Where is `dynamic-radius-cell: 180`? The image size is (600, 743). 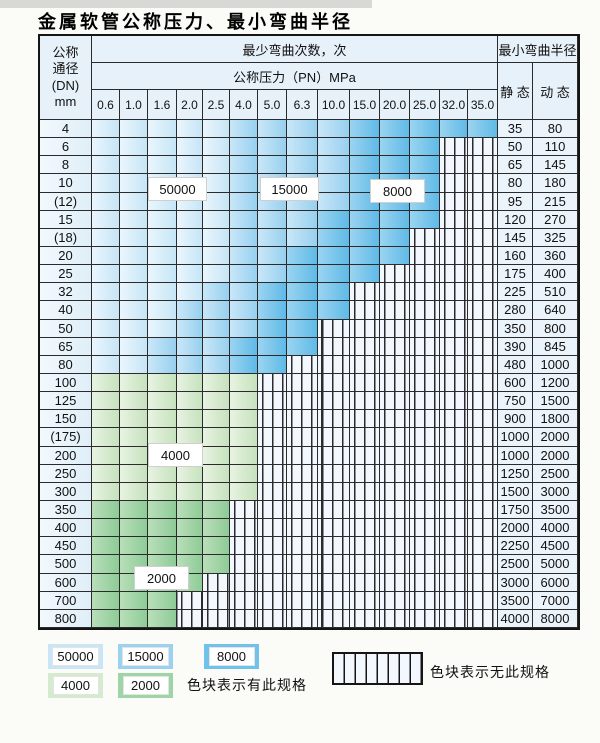
dynamic-radius-cell: 180 is located at coordinates (555, 183).